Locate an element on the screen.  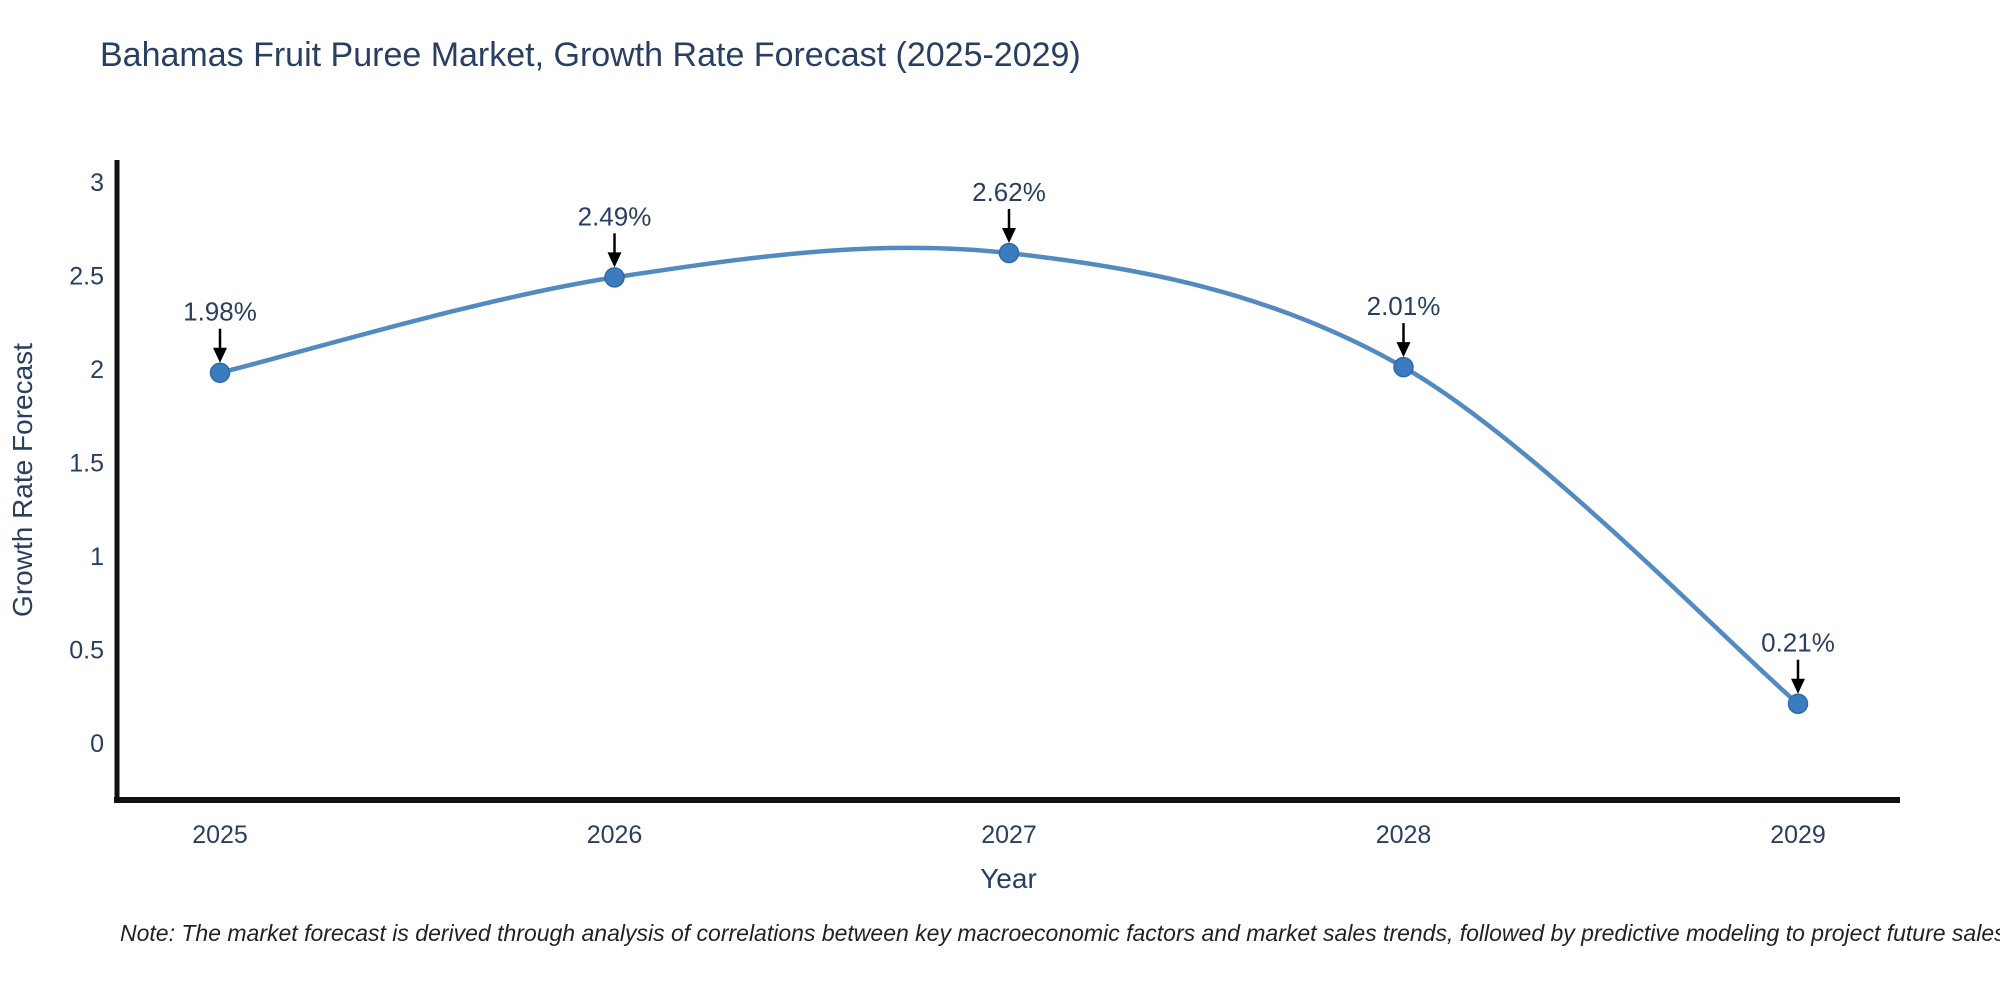
y-tick-label: 0 is located at coordinates (97, 744).